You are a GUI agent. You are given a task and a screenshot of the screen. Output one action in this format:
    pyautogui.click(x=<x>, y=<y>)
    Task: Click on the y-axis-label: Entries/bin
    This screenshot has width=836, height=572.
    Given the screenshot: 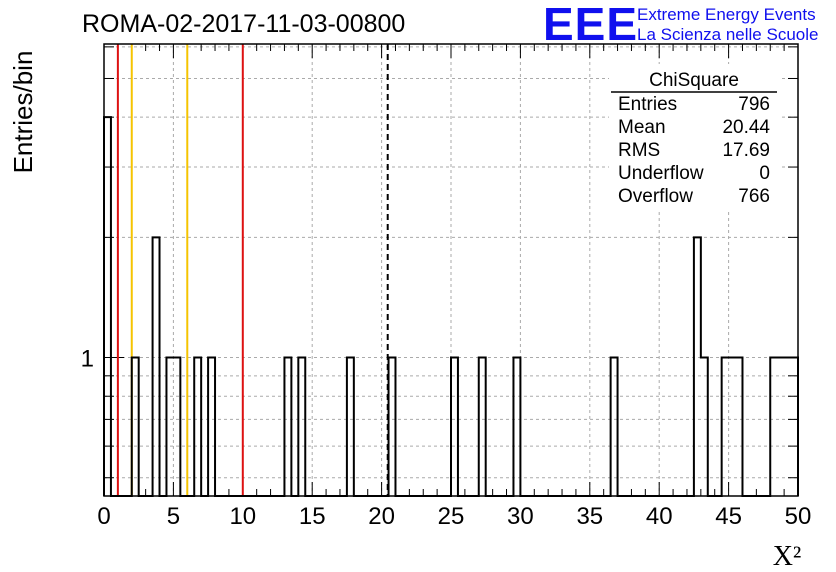 What is the action you would take?
    pyautogui.click(x=23, y=112)
    